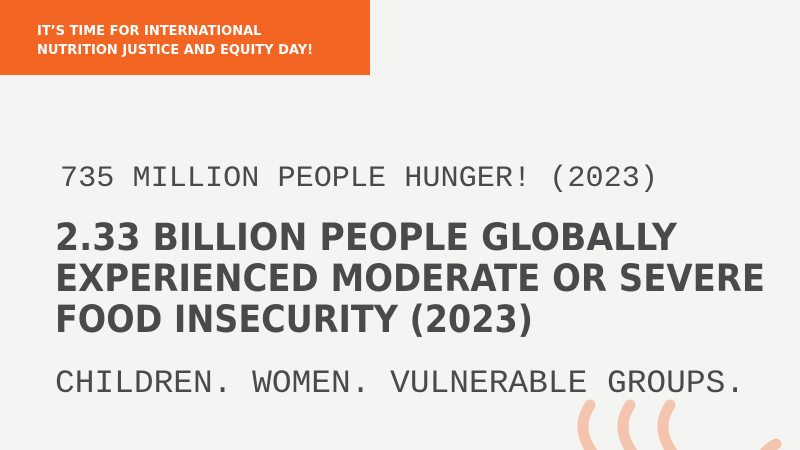 Image resolution: width=800 pixels, height=450 pixels. I want to click on headline-line: FOOD INSECURITY (2023), so click(294, 319).